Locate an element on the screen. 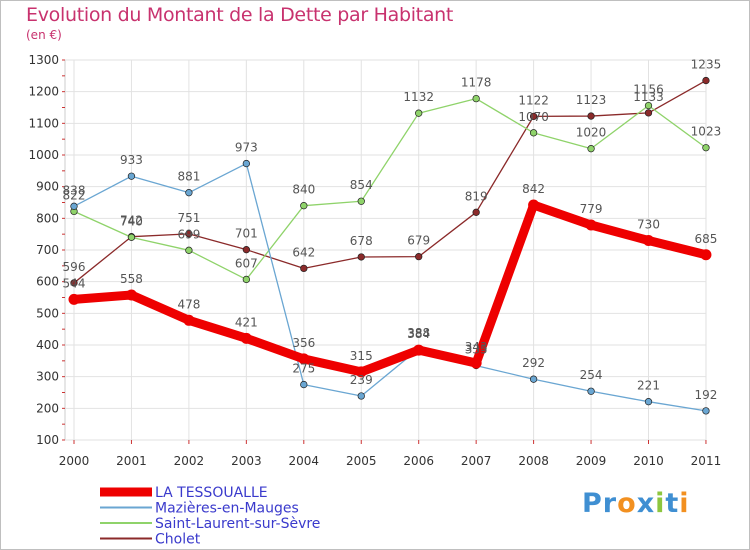  data-label: 701 is located at coordinates (246, 234).